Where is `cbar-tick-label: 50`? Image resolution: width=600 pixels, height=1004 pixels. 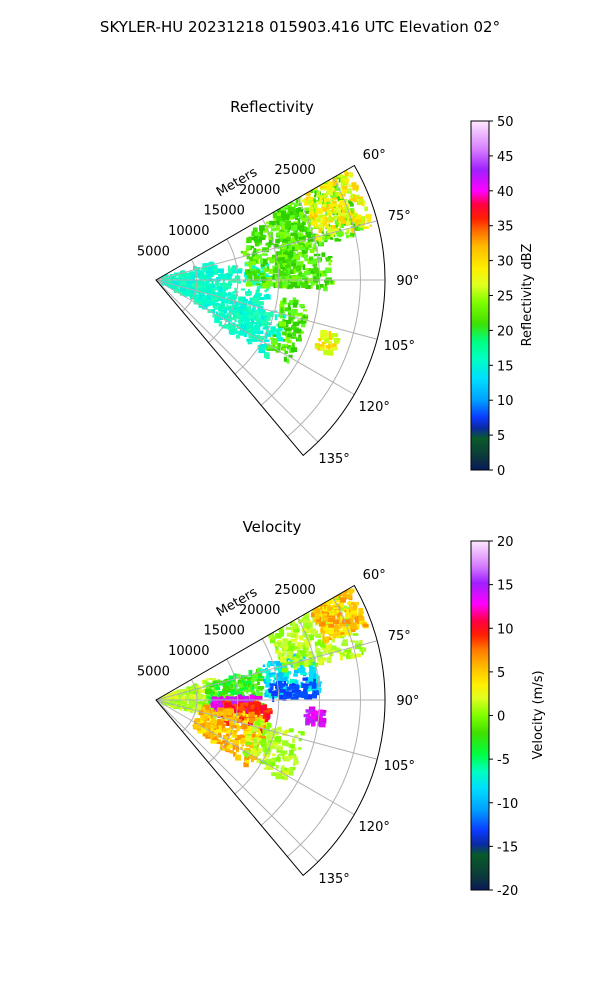 cbar-tick-label: 50 is located at coordinates (505, 122).